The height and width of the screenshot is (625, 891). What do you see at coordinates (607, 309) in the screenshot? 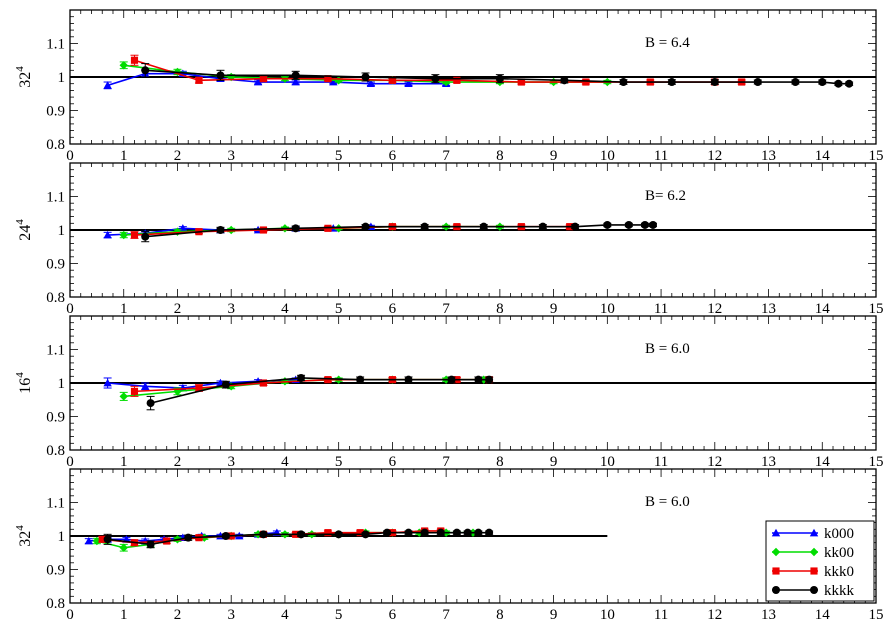
I see `x-tick-label: 10` at bounding box center [607, 309].